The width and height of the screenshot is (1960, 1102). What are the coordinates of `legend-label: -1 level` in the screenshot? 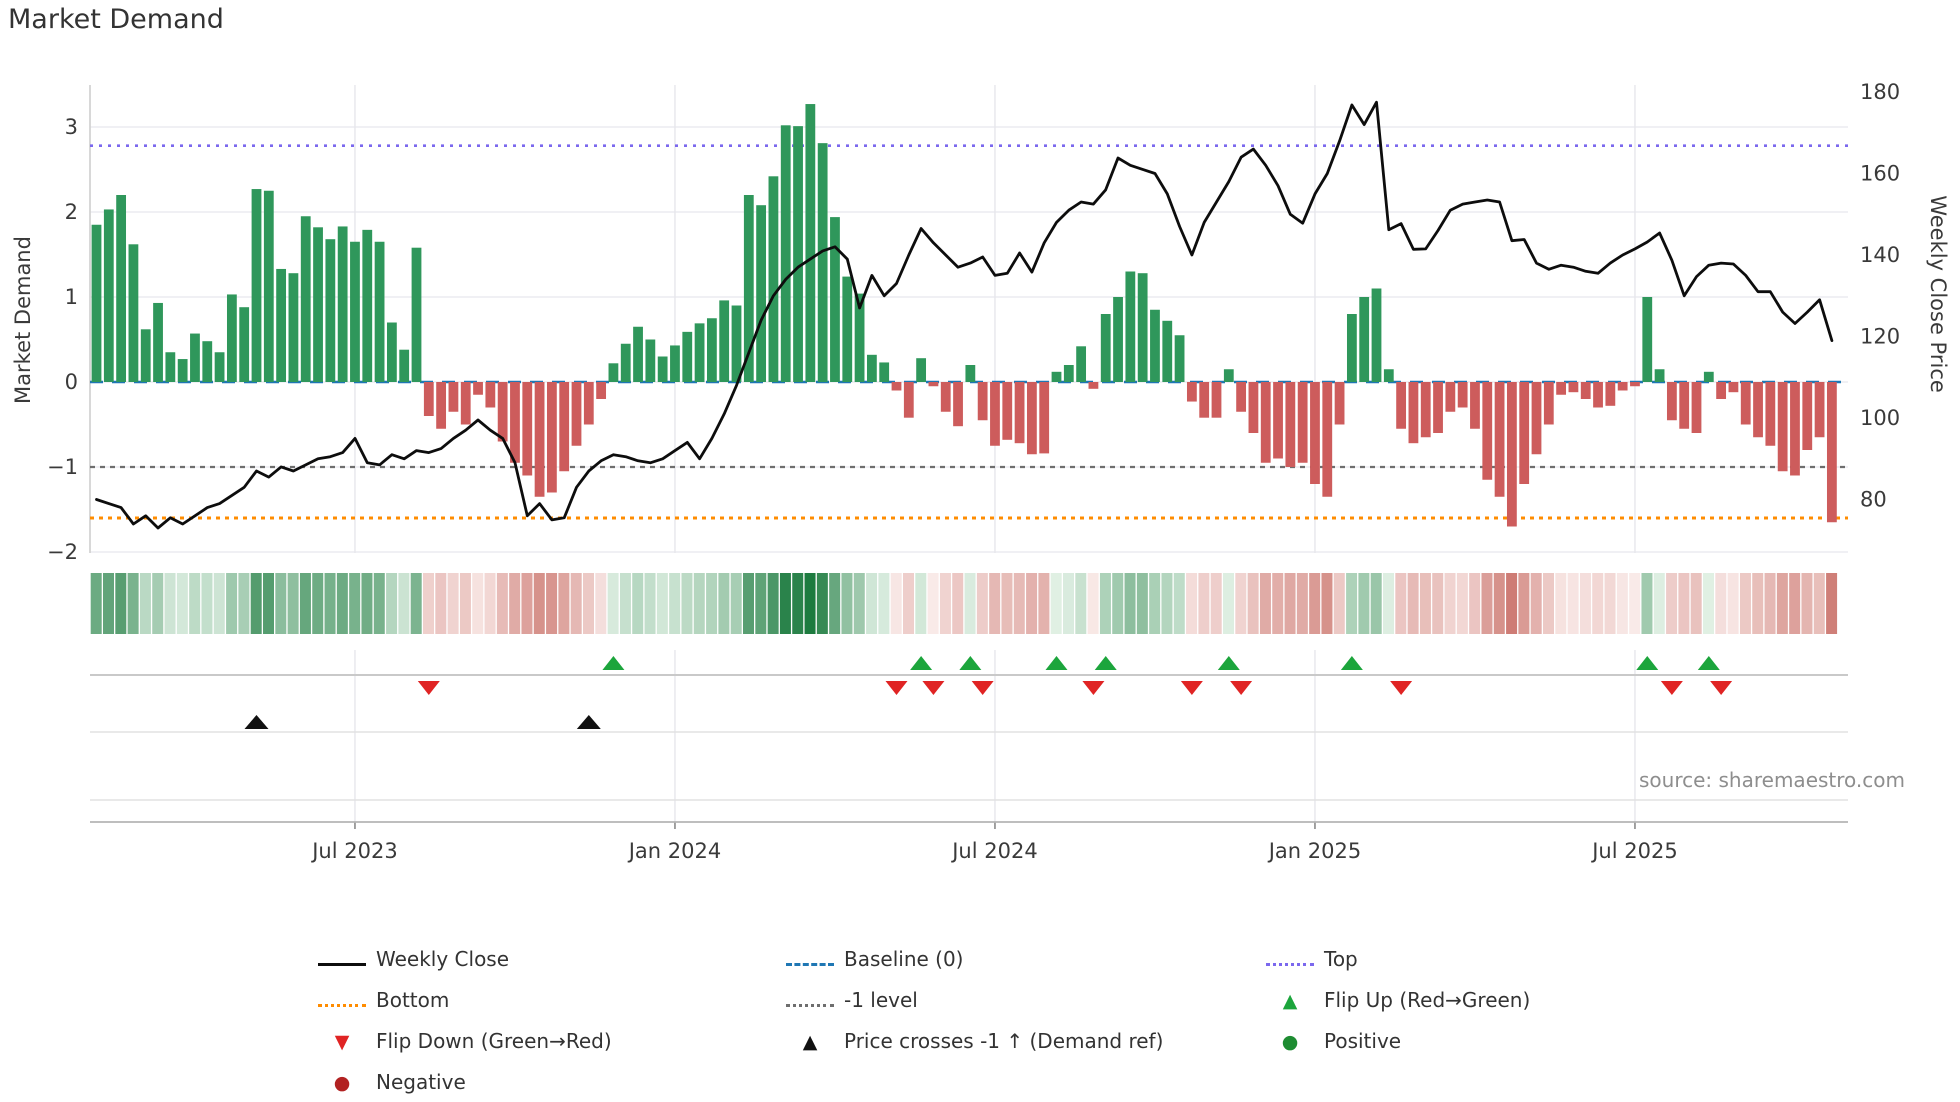 It's located at (881, 999).